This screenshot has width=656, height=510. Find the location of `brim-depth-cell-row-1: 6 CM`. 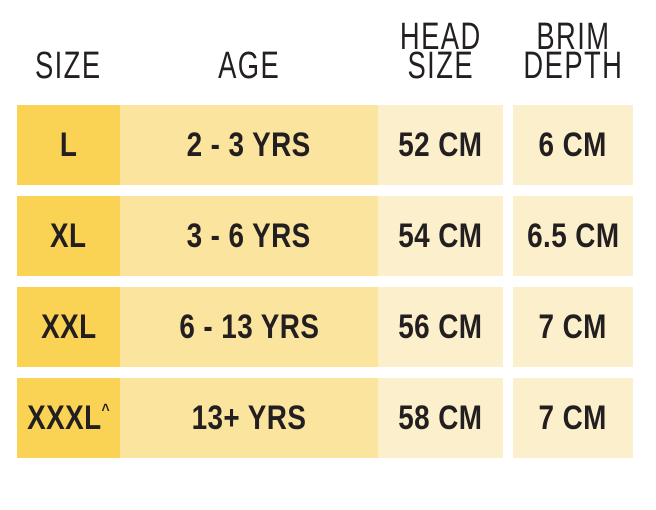

brim-depth-cell-row-1: 6 CM is located at coordinates (573, 145).